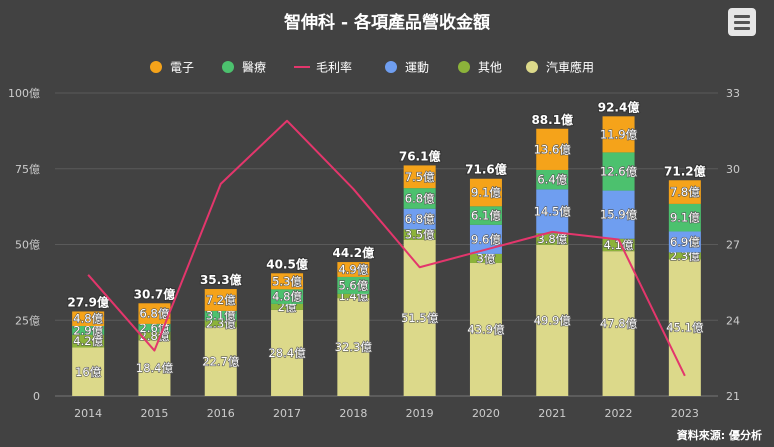  What do you see at coordinates (88, 319) in the screenshot?
I see `bar-label-電子-2014: 4.8億` at bounding box center [88, 319].